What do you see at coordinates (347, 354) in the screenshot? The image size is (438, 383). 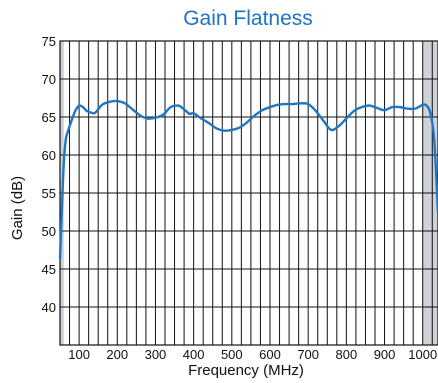 I see `x-tick-label: 800` at bounding box center [347, 354].